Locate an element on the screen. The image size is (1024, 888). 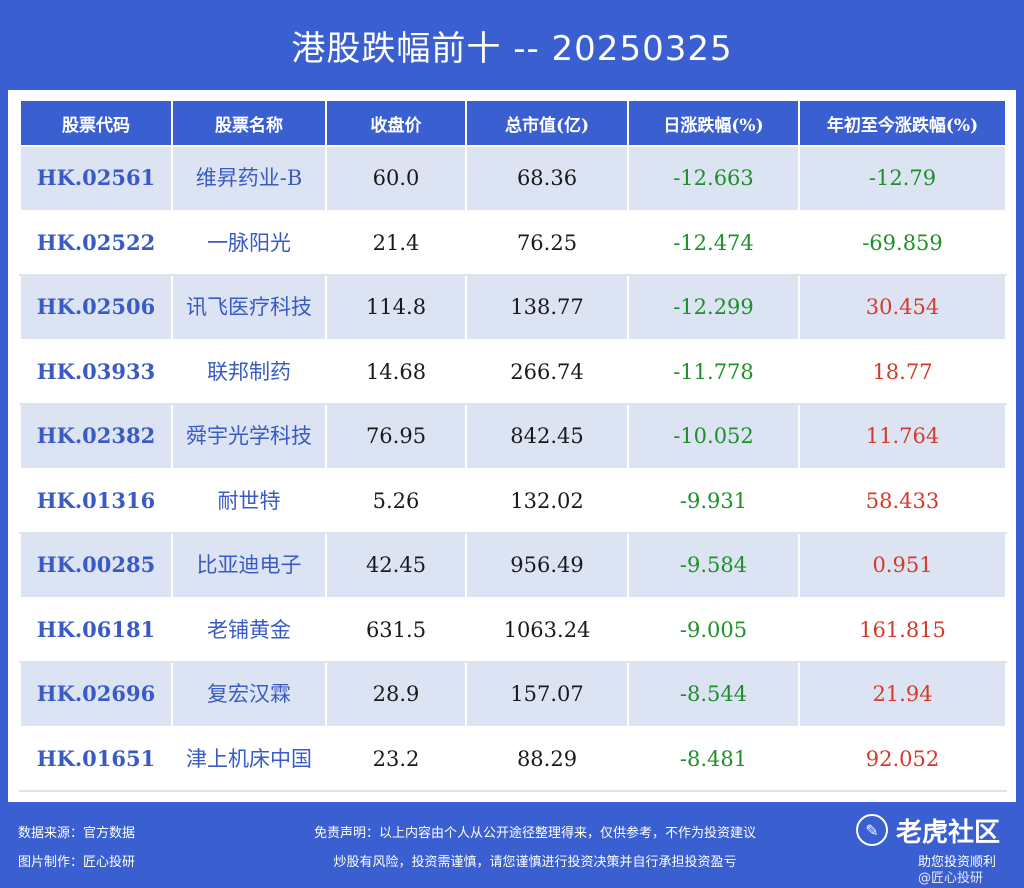
close-price-cell: 21.4 is located at coordinates (396, 242).